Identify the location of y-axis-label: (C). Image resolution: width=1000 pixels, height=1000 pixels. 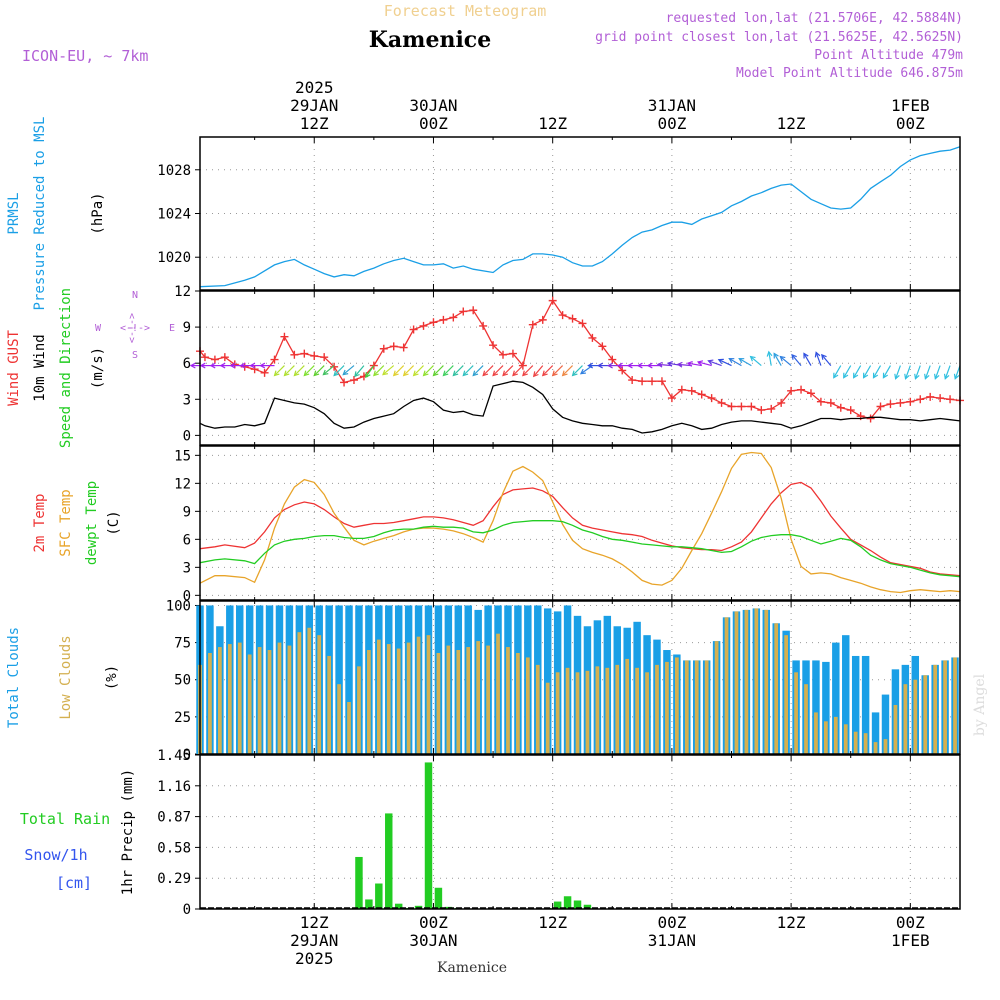
(114, 522).